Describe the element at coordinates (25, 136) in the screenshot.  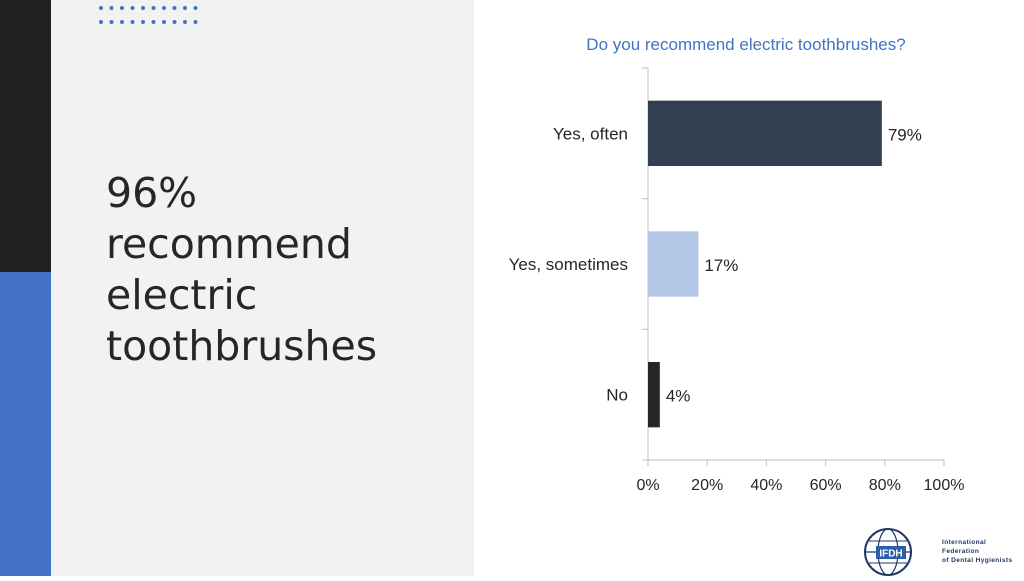
I see `left-dark-strip` at that location.